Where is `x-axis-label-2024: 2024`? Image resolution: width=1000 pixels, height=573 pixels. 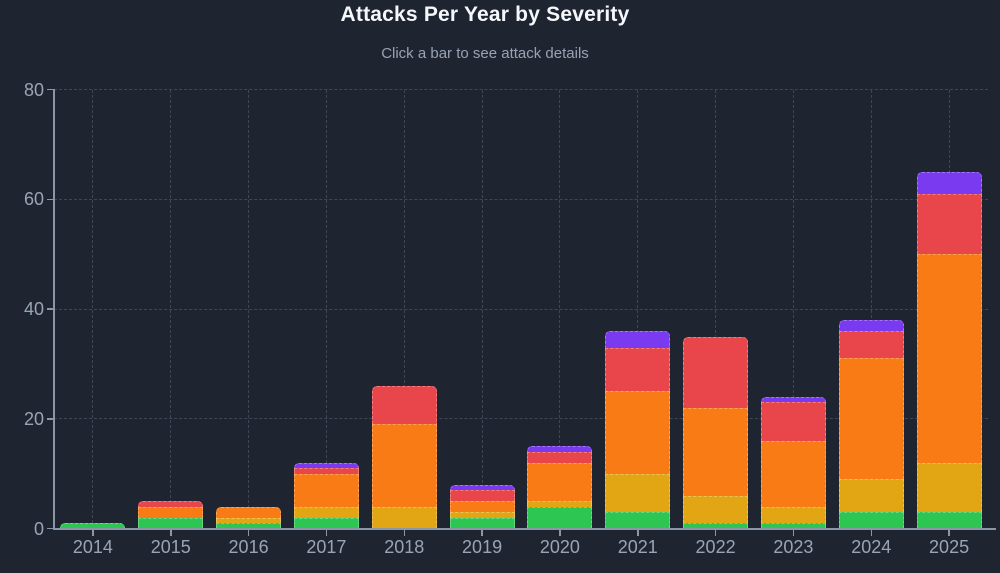 x-axis-label-2024: 2024 is located at coordinates (871, 547).